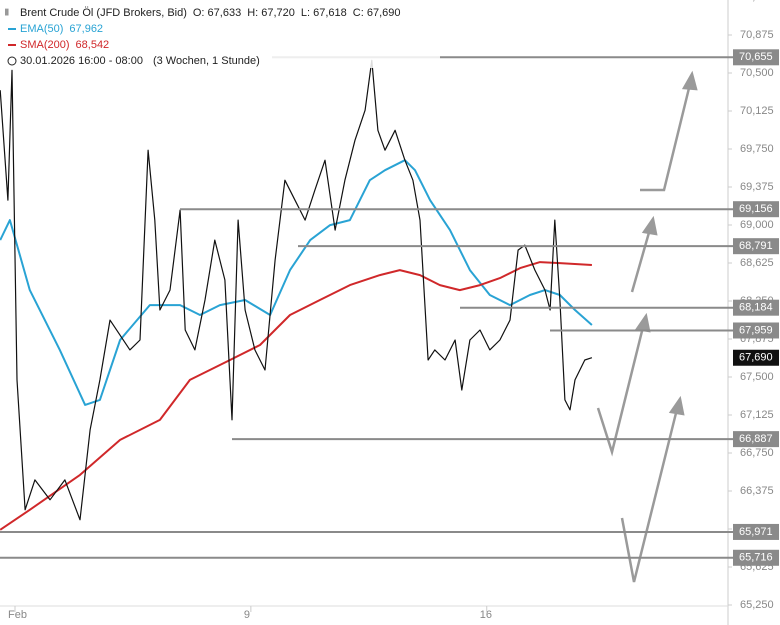 This screenshot has height=625, width=780. I want to click on legend-ohlc: H: 67,720, so click(271, 13).